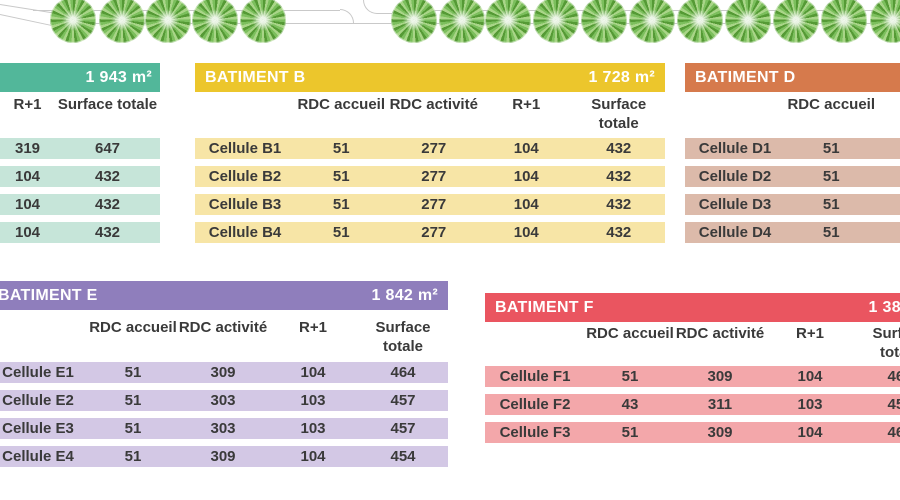 The height and width of the screenshot is (500, 900). Describe the element at coordinates (80, 77) in the screenshot. I see `table-header-bar: 1 943 m²` at that location.